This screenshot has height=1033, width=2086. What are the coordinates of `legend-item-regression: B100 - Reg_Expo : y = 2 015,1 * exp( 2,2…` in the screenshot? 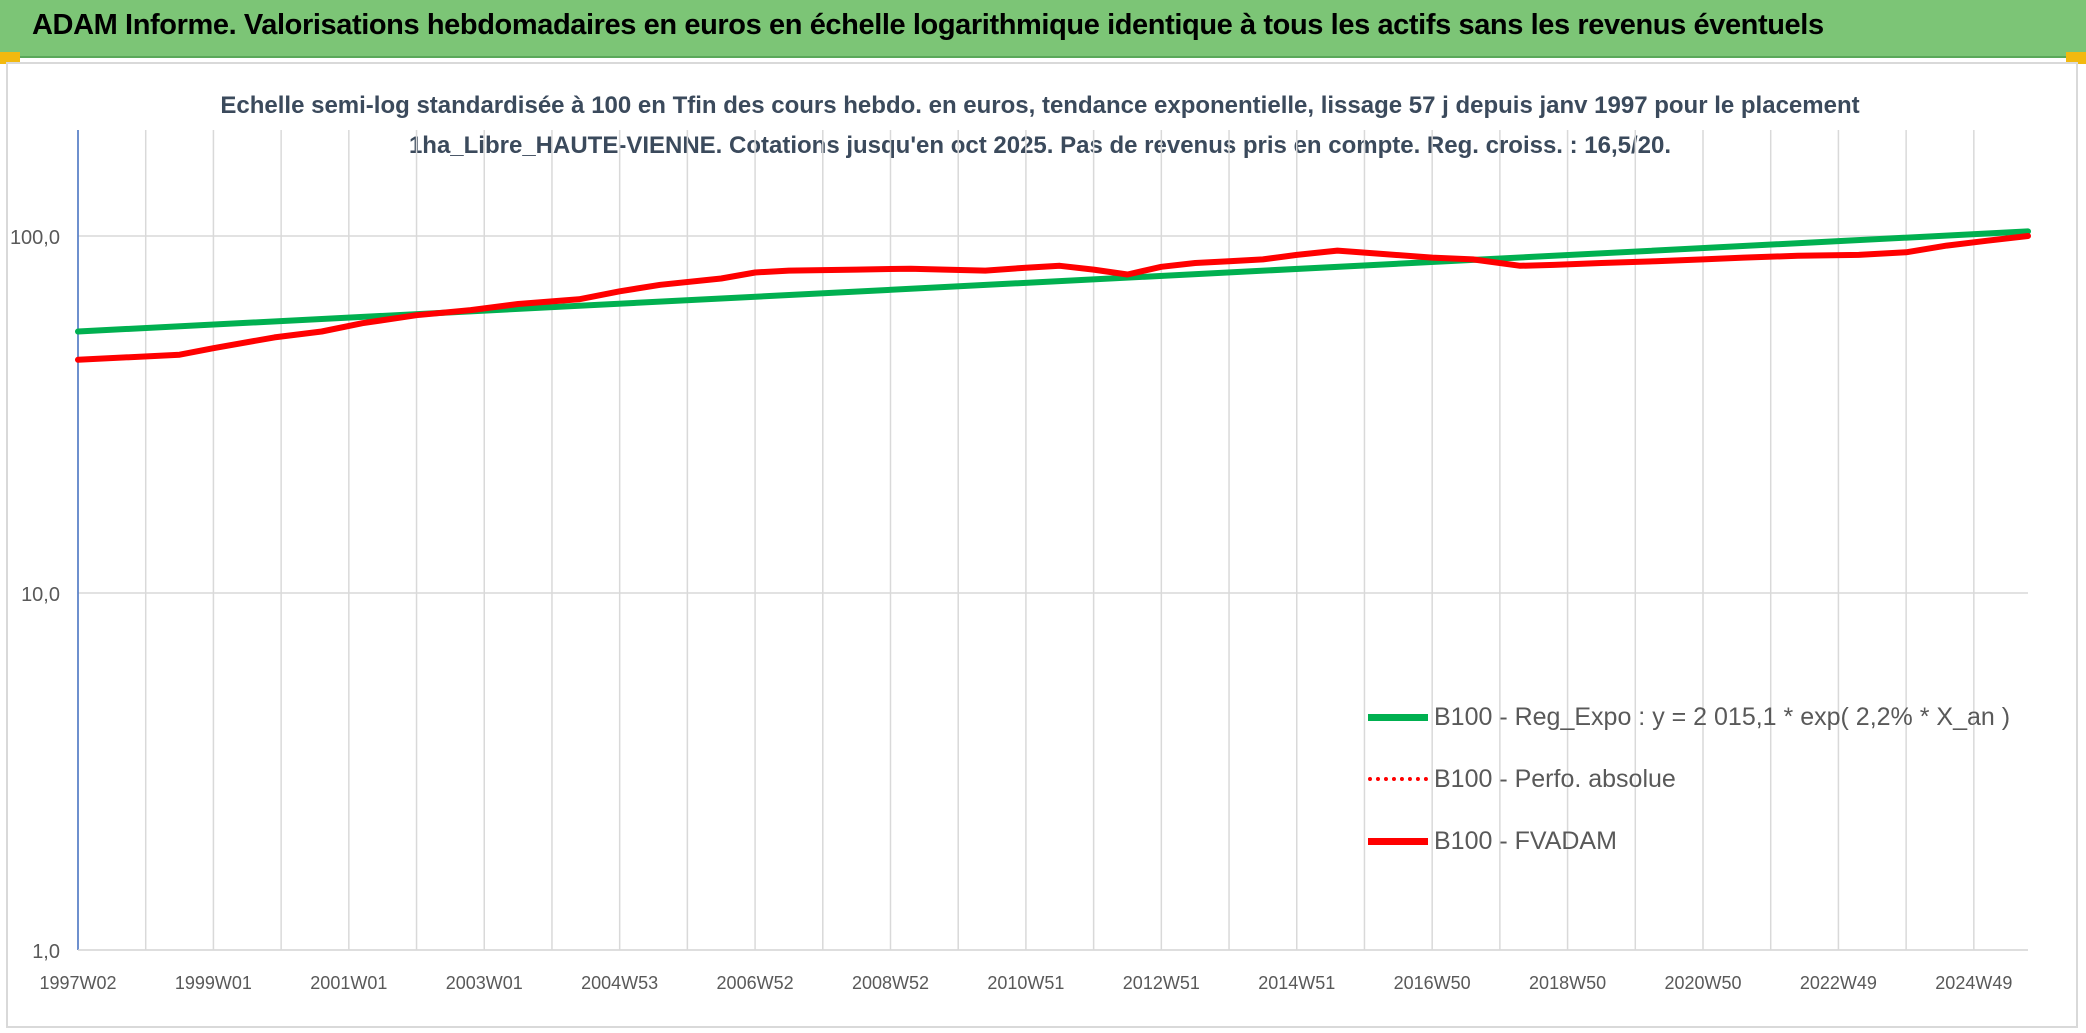 It's located at (1689, 717).